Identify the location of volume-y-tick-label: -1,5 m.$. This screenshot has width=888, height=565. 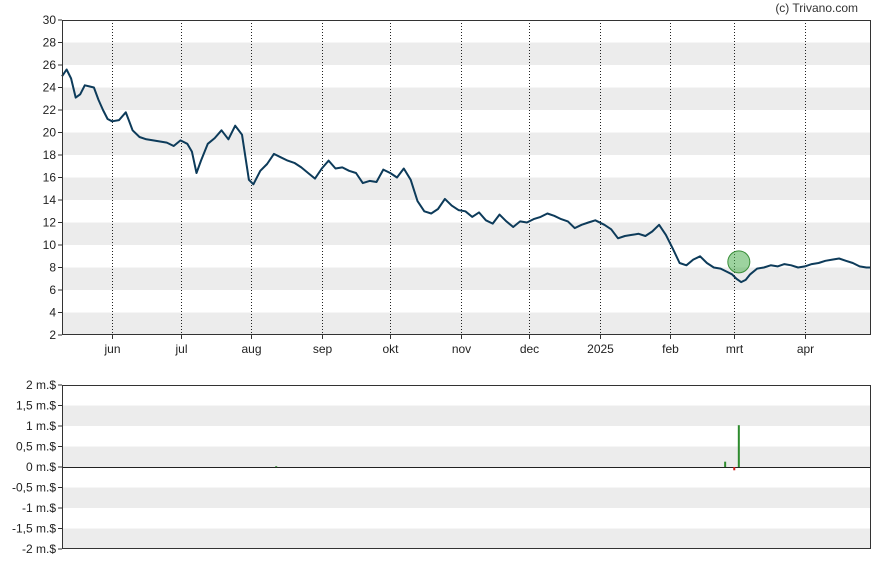
(34, 529).